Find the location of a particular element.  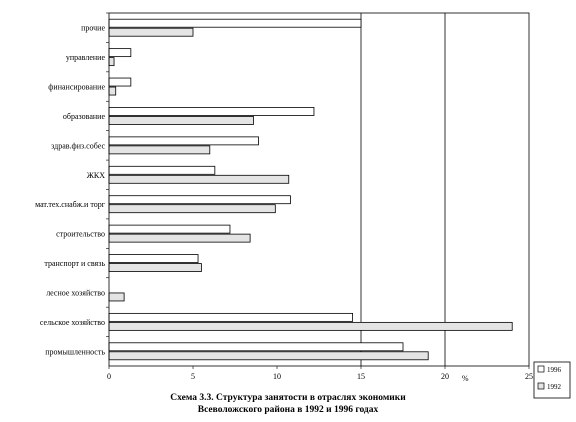

category-label: сельское хозяйство is located at coordinates (72, 322).